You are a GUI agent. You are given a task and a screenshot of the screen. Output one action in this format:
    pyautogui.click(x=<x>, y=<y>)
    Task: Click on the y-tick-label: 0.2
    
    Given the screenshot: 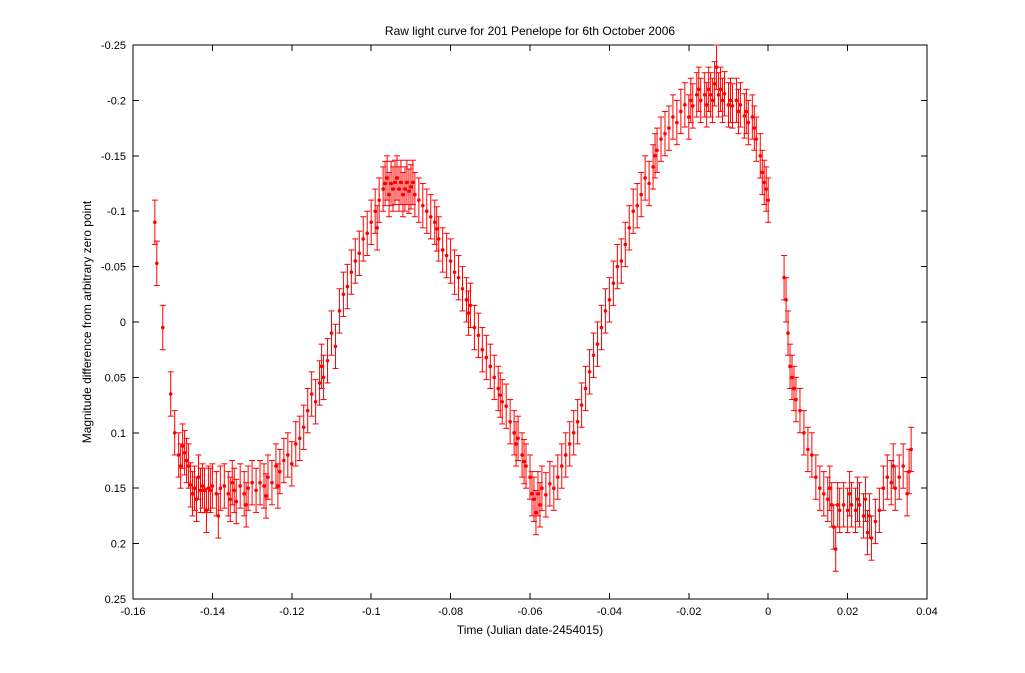 What is the action you would take?
    pyautogui.click(x=118, y=545)
    